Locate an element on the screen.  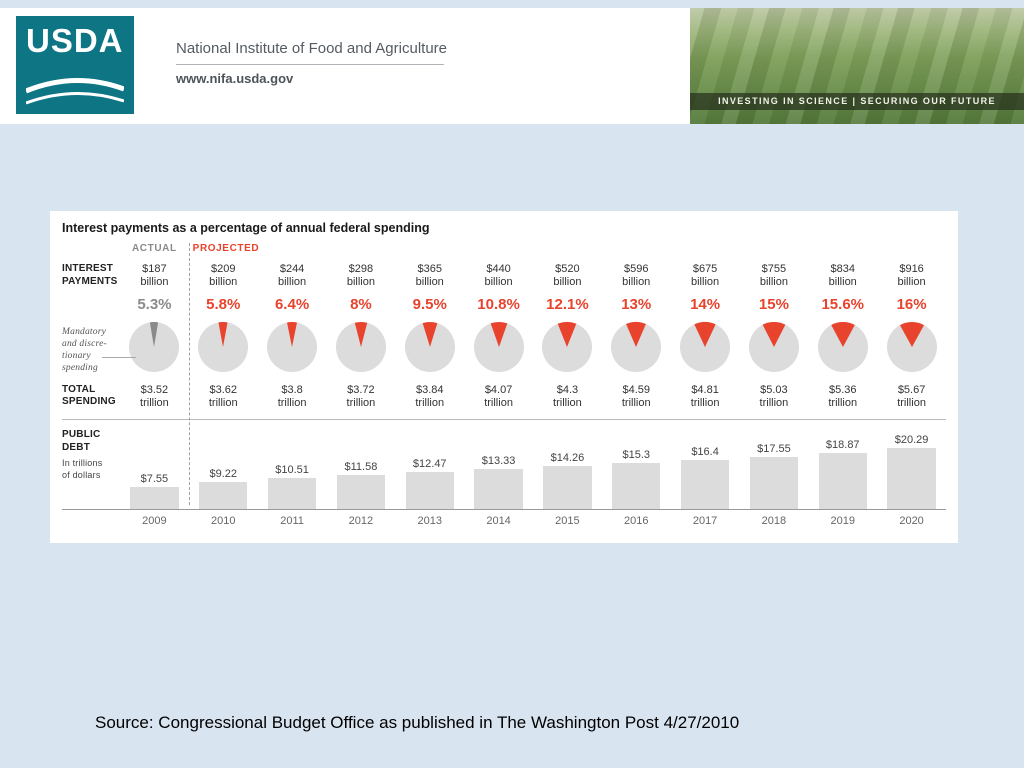
public-debt-label: PUBLIC DEBT In trillions of dollars is located at coordinates (91, 452).